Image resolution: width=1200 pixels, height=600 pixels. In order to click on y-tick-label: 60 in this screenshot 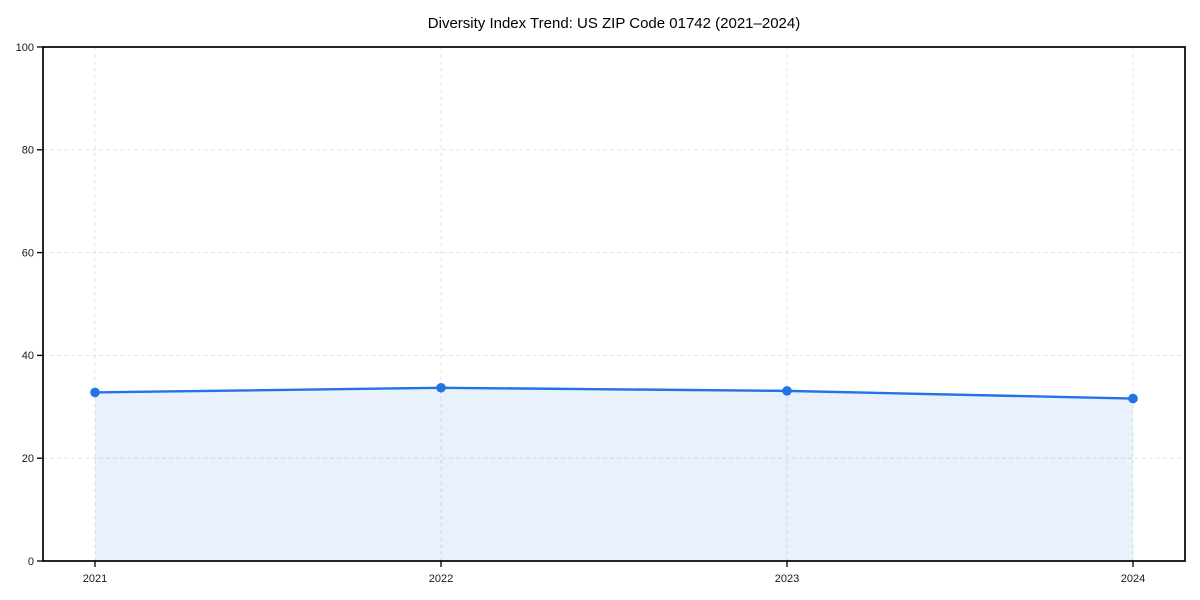, I will do `click(28, 253)`.